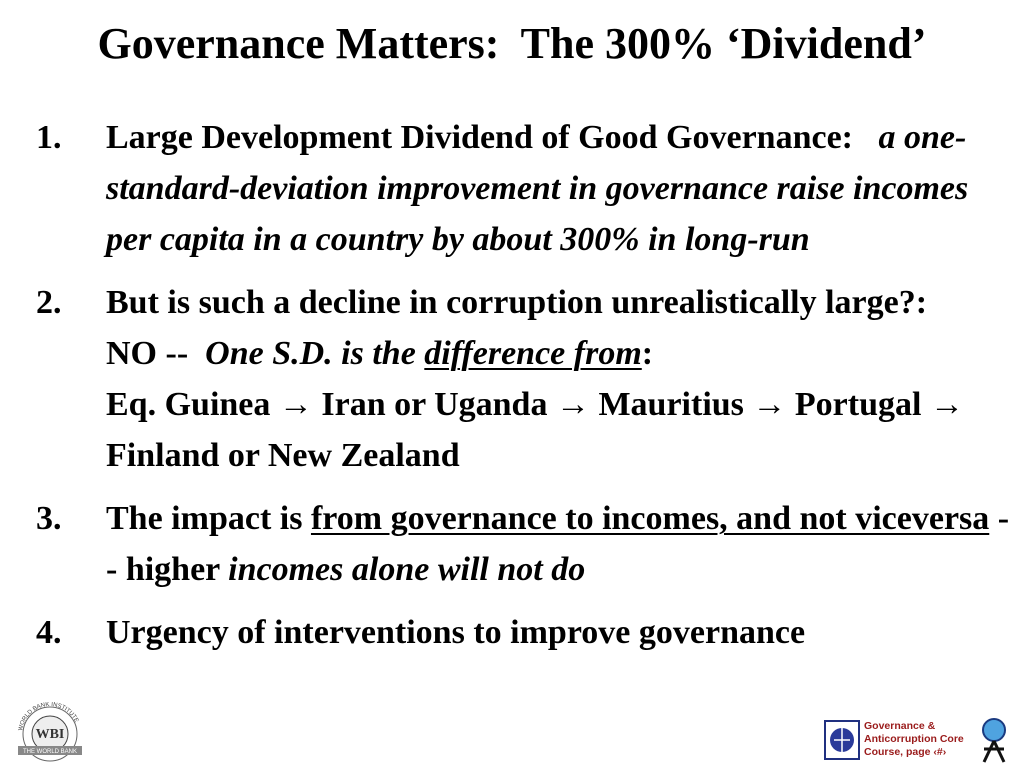 Image resolution: width=1024 pixels, height=768 pixels. What do you see at coordinates (905, 752) in the screenshot?
I see `course-line: Course, page ‹#›` at bounding box center [905, 752].